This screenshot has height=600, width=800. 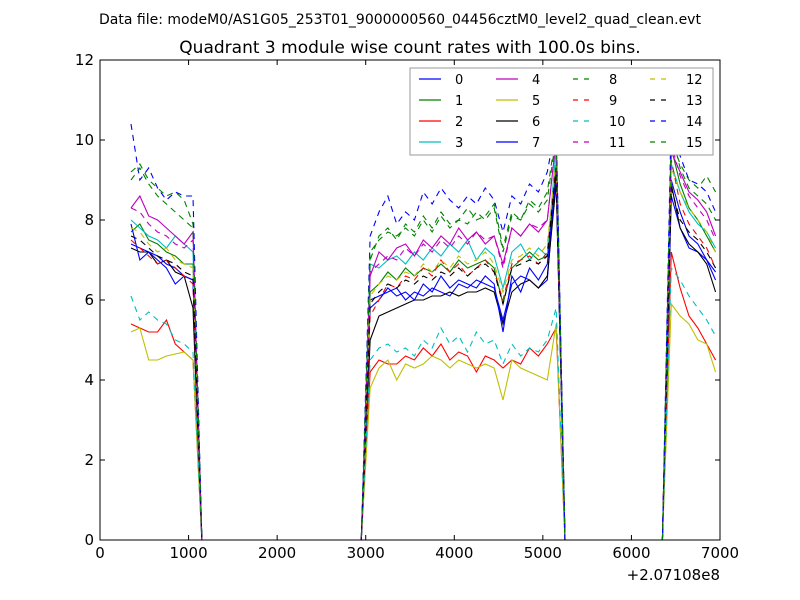 What do you see at coordinates (89, 300) in the screenshot?
I see `y-tick-label: 6` at bounding box center [89, 300].